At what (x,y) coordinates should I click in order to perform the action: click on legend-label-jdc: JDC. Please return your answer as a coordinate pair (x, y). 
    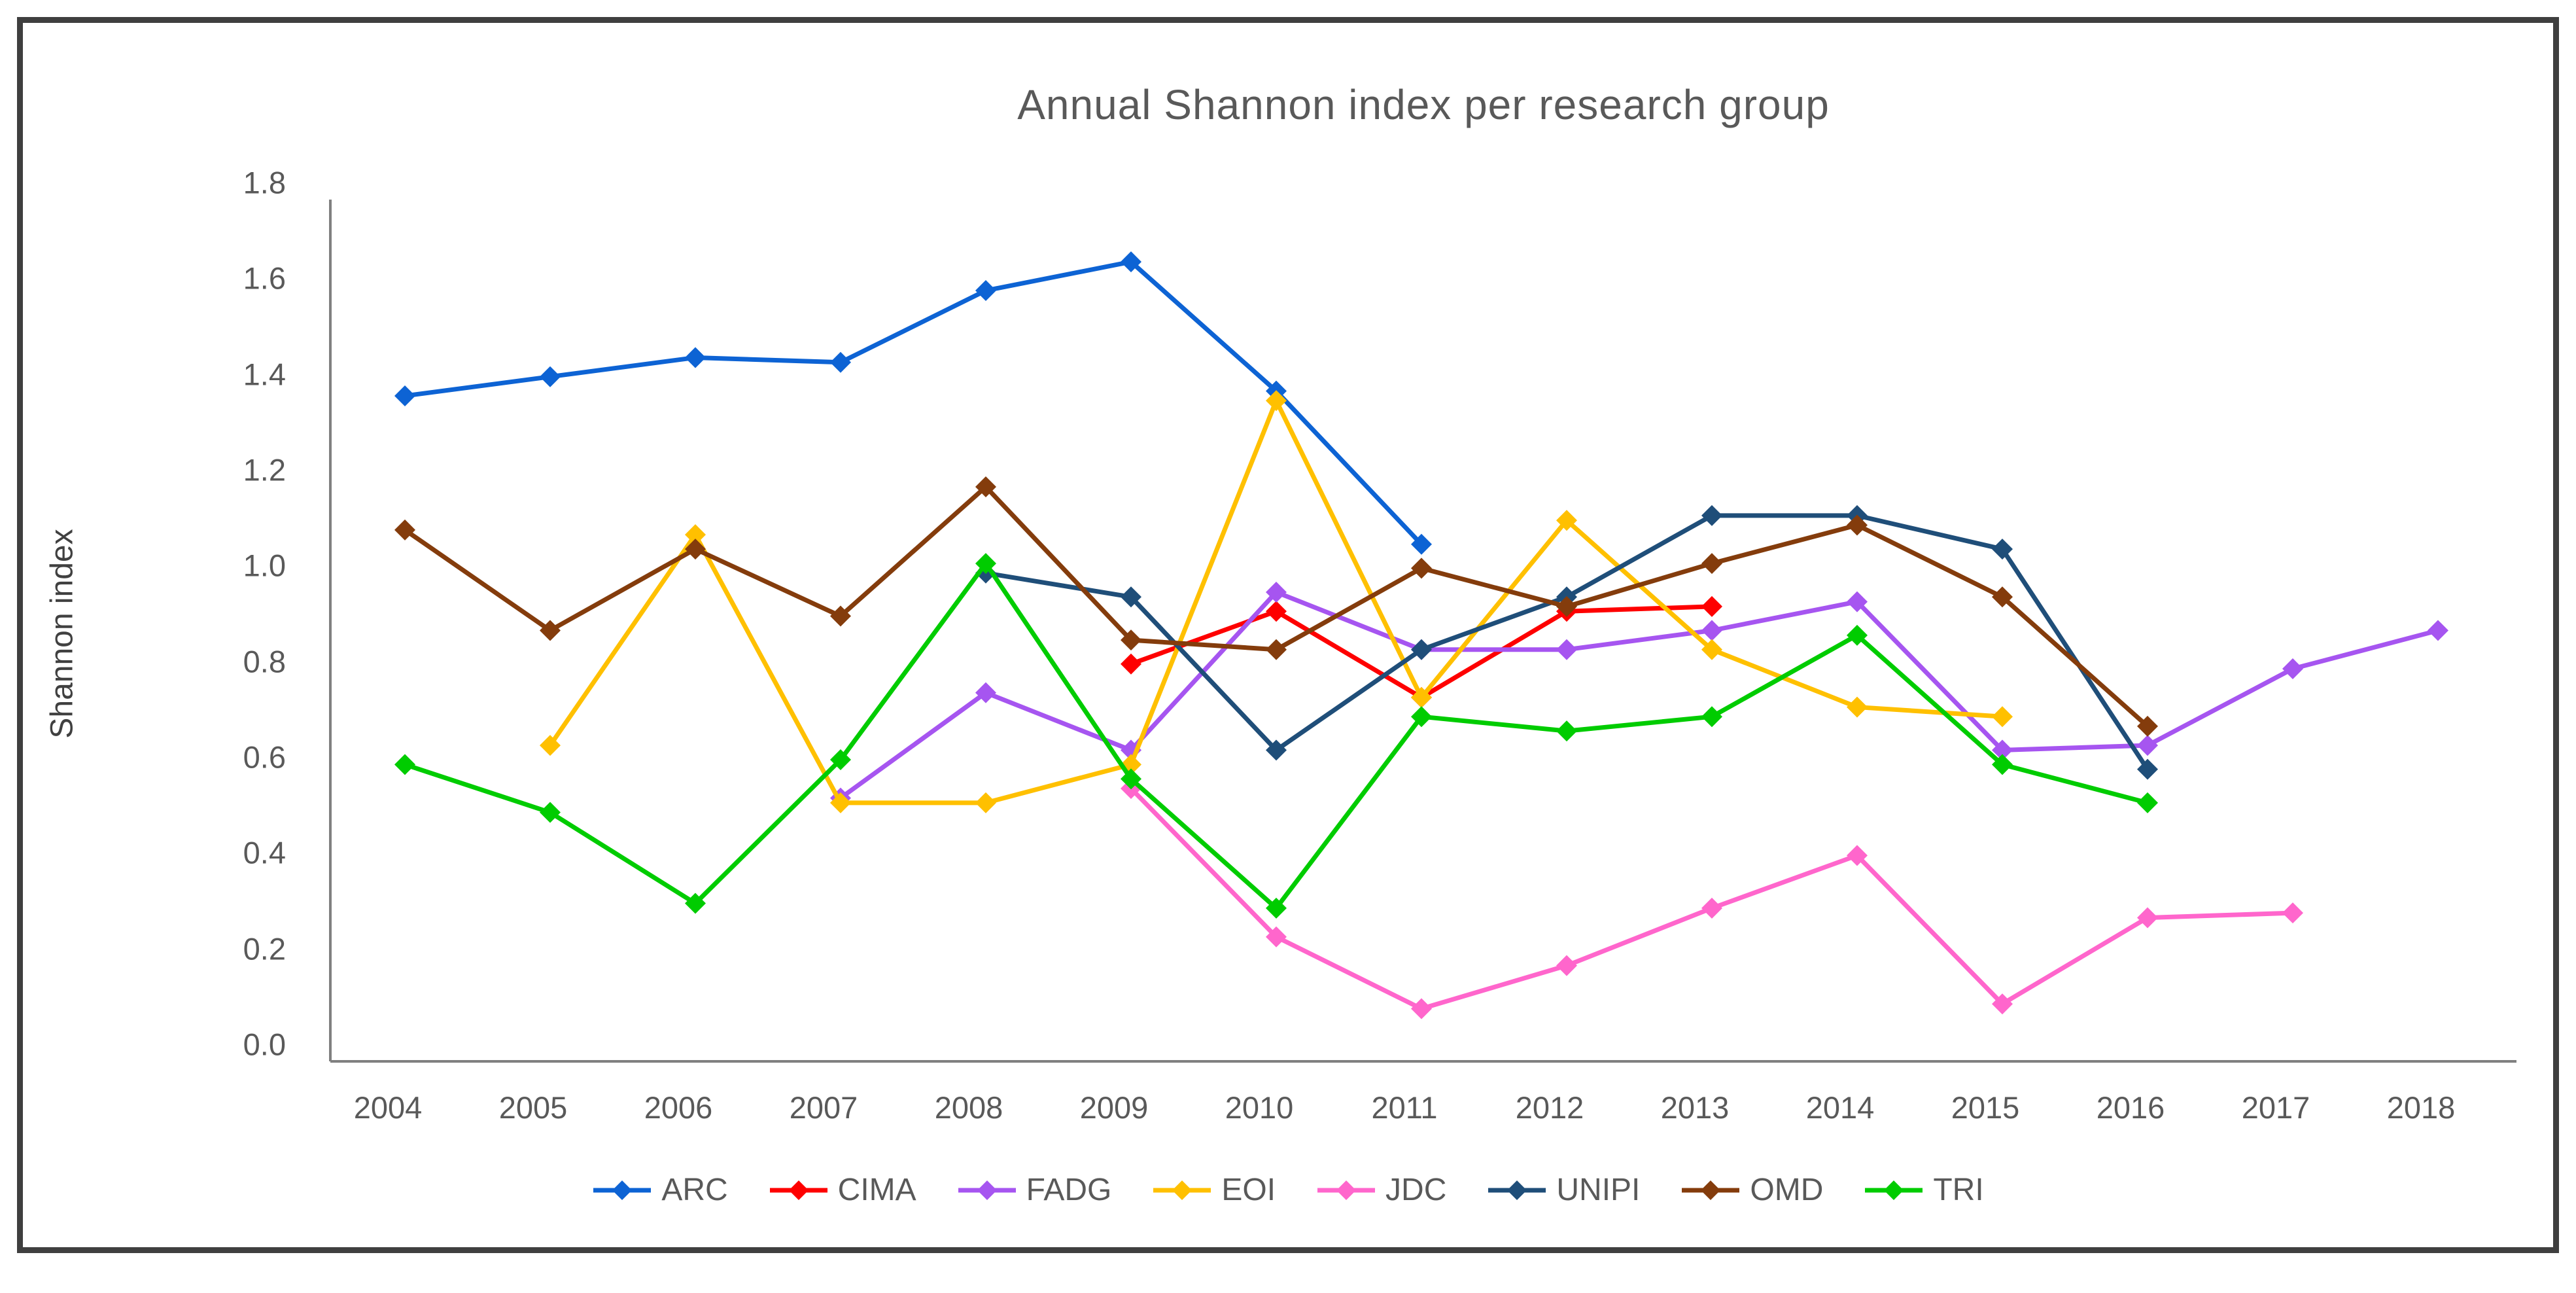
    Looking at the image, I should click on (1416, 1190).